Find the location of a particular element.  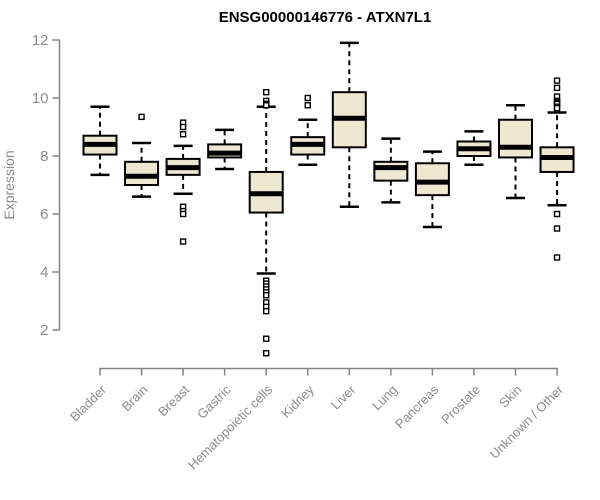

box-prostate is located at coordinates (474, 148).